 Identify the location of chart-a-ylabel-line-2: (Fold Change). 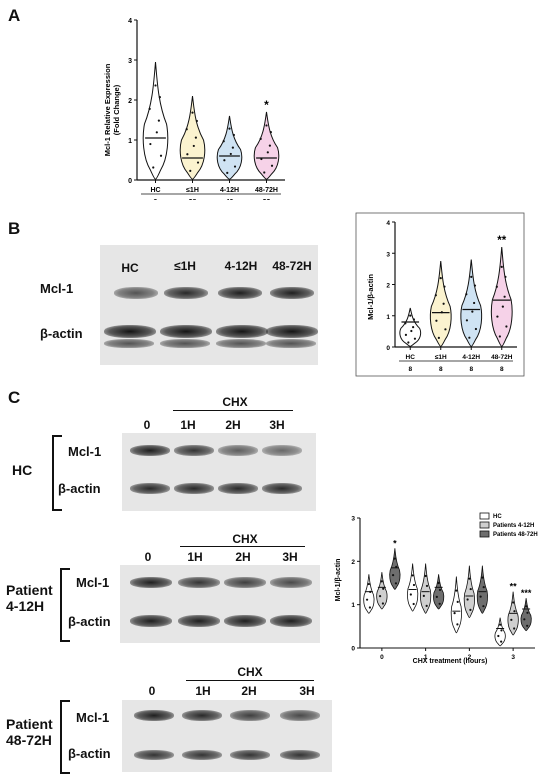
(116, 109).